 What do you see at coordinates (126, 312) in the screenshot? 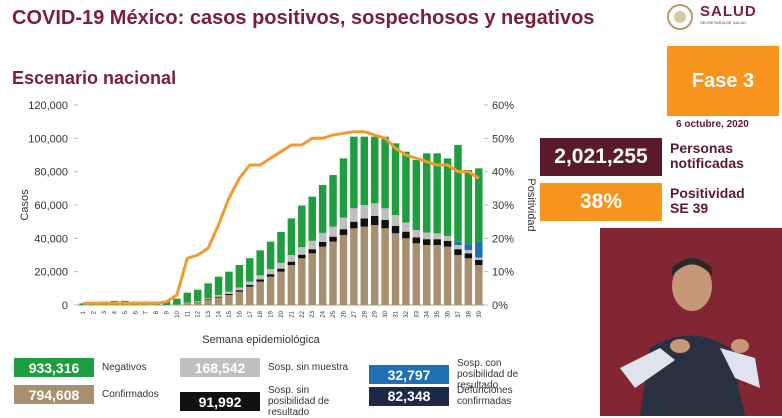
I see `x-tick-label: 5` at bounding box center [126, 312].